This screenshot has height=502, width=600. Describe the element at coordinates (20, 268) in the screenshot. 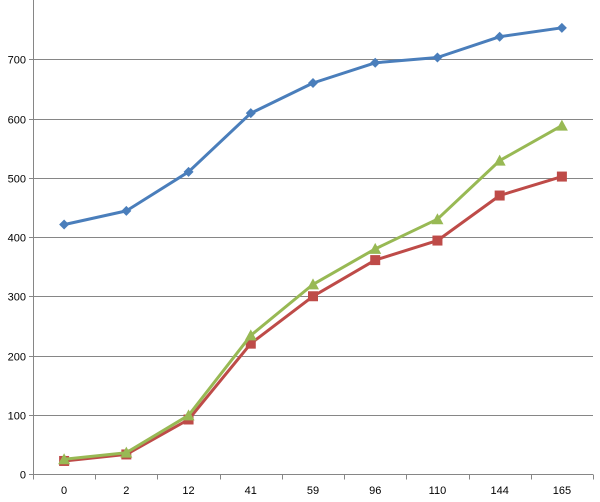

I see `y-axis-ticks: 0 100 200 300 400 500 600 700` at that location.